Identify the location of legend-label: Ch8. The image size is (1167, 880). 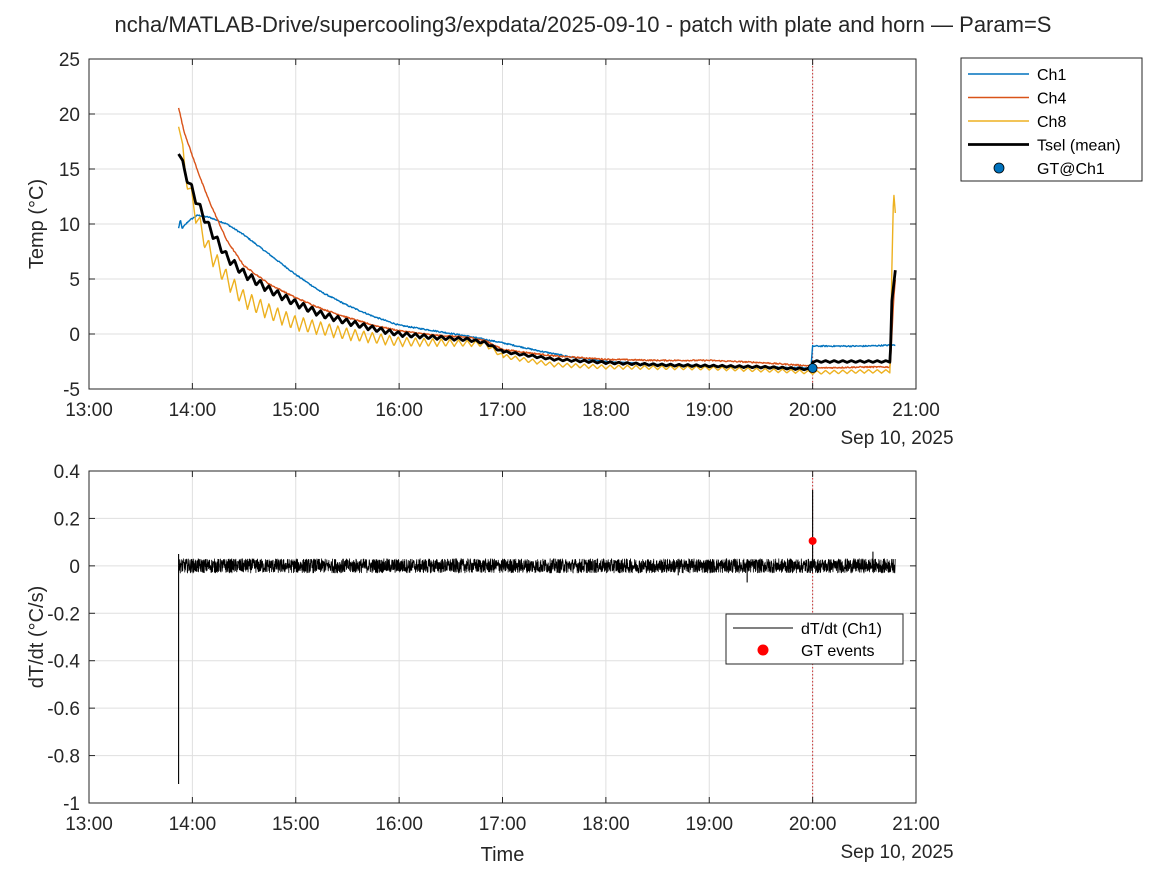
(1051, 122).